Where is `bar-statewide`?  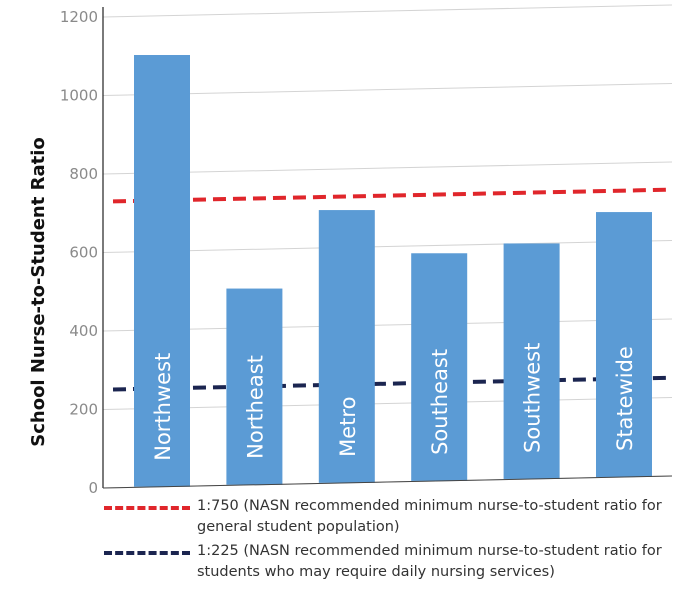
bar-statewide is located at coordinates (624, 345).